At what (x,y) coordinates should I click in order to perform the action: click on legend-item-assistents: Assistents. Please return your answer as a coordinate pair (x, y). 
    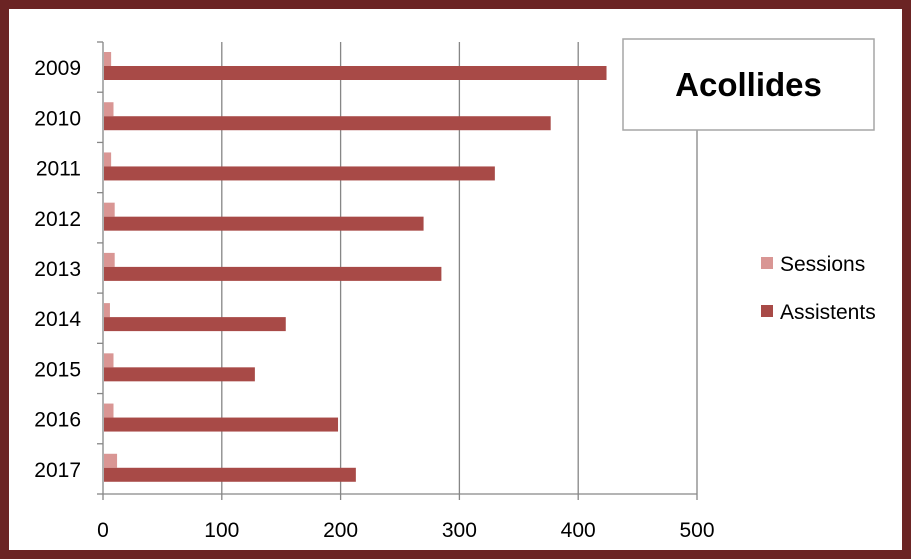
    Looking at the image, I should click on (818, 312).